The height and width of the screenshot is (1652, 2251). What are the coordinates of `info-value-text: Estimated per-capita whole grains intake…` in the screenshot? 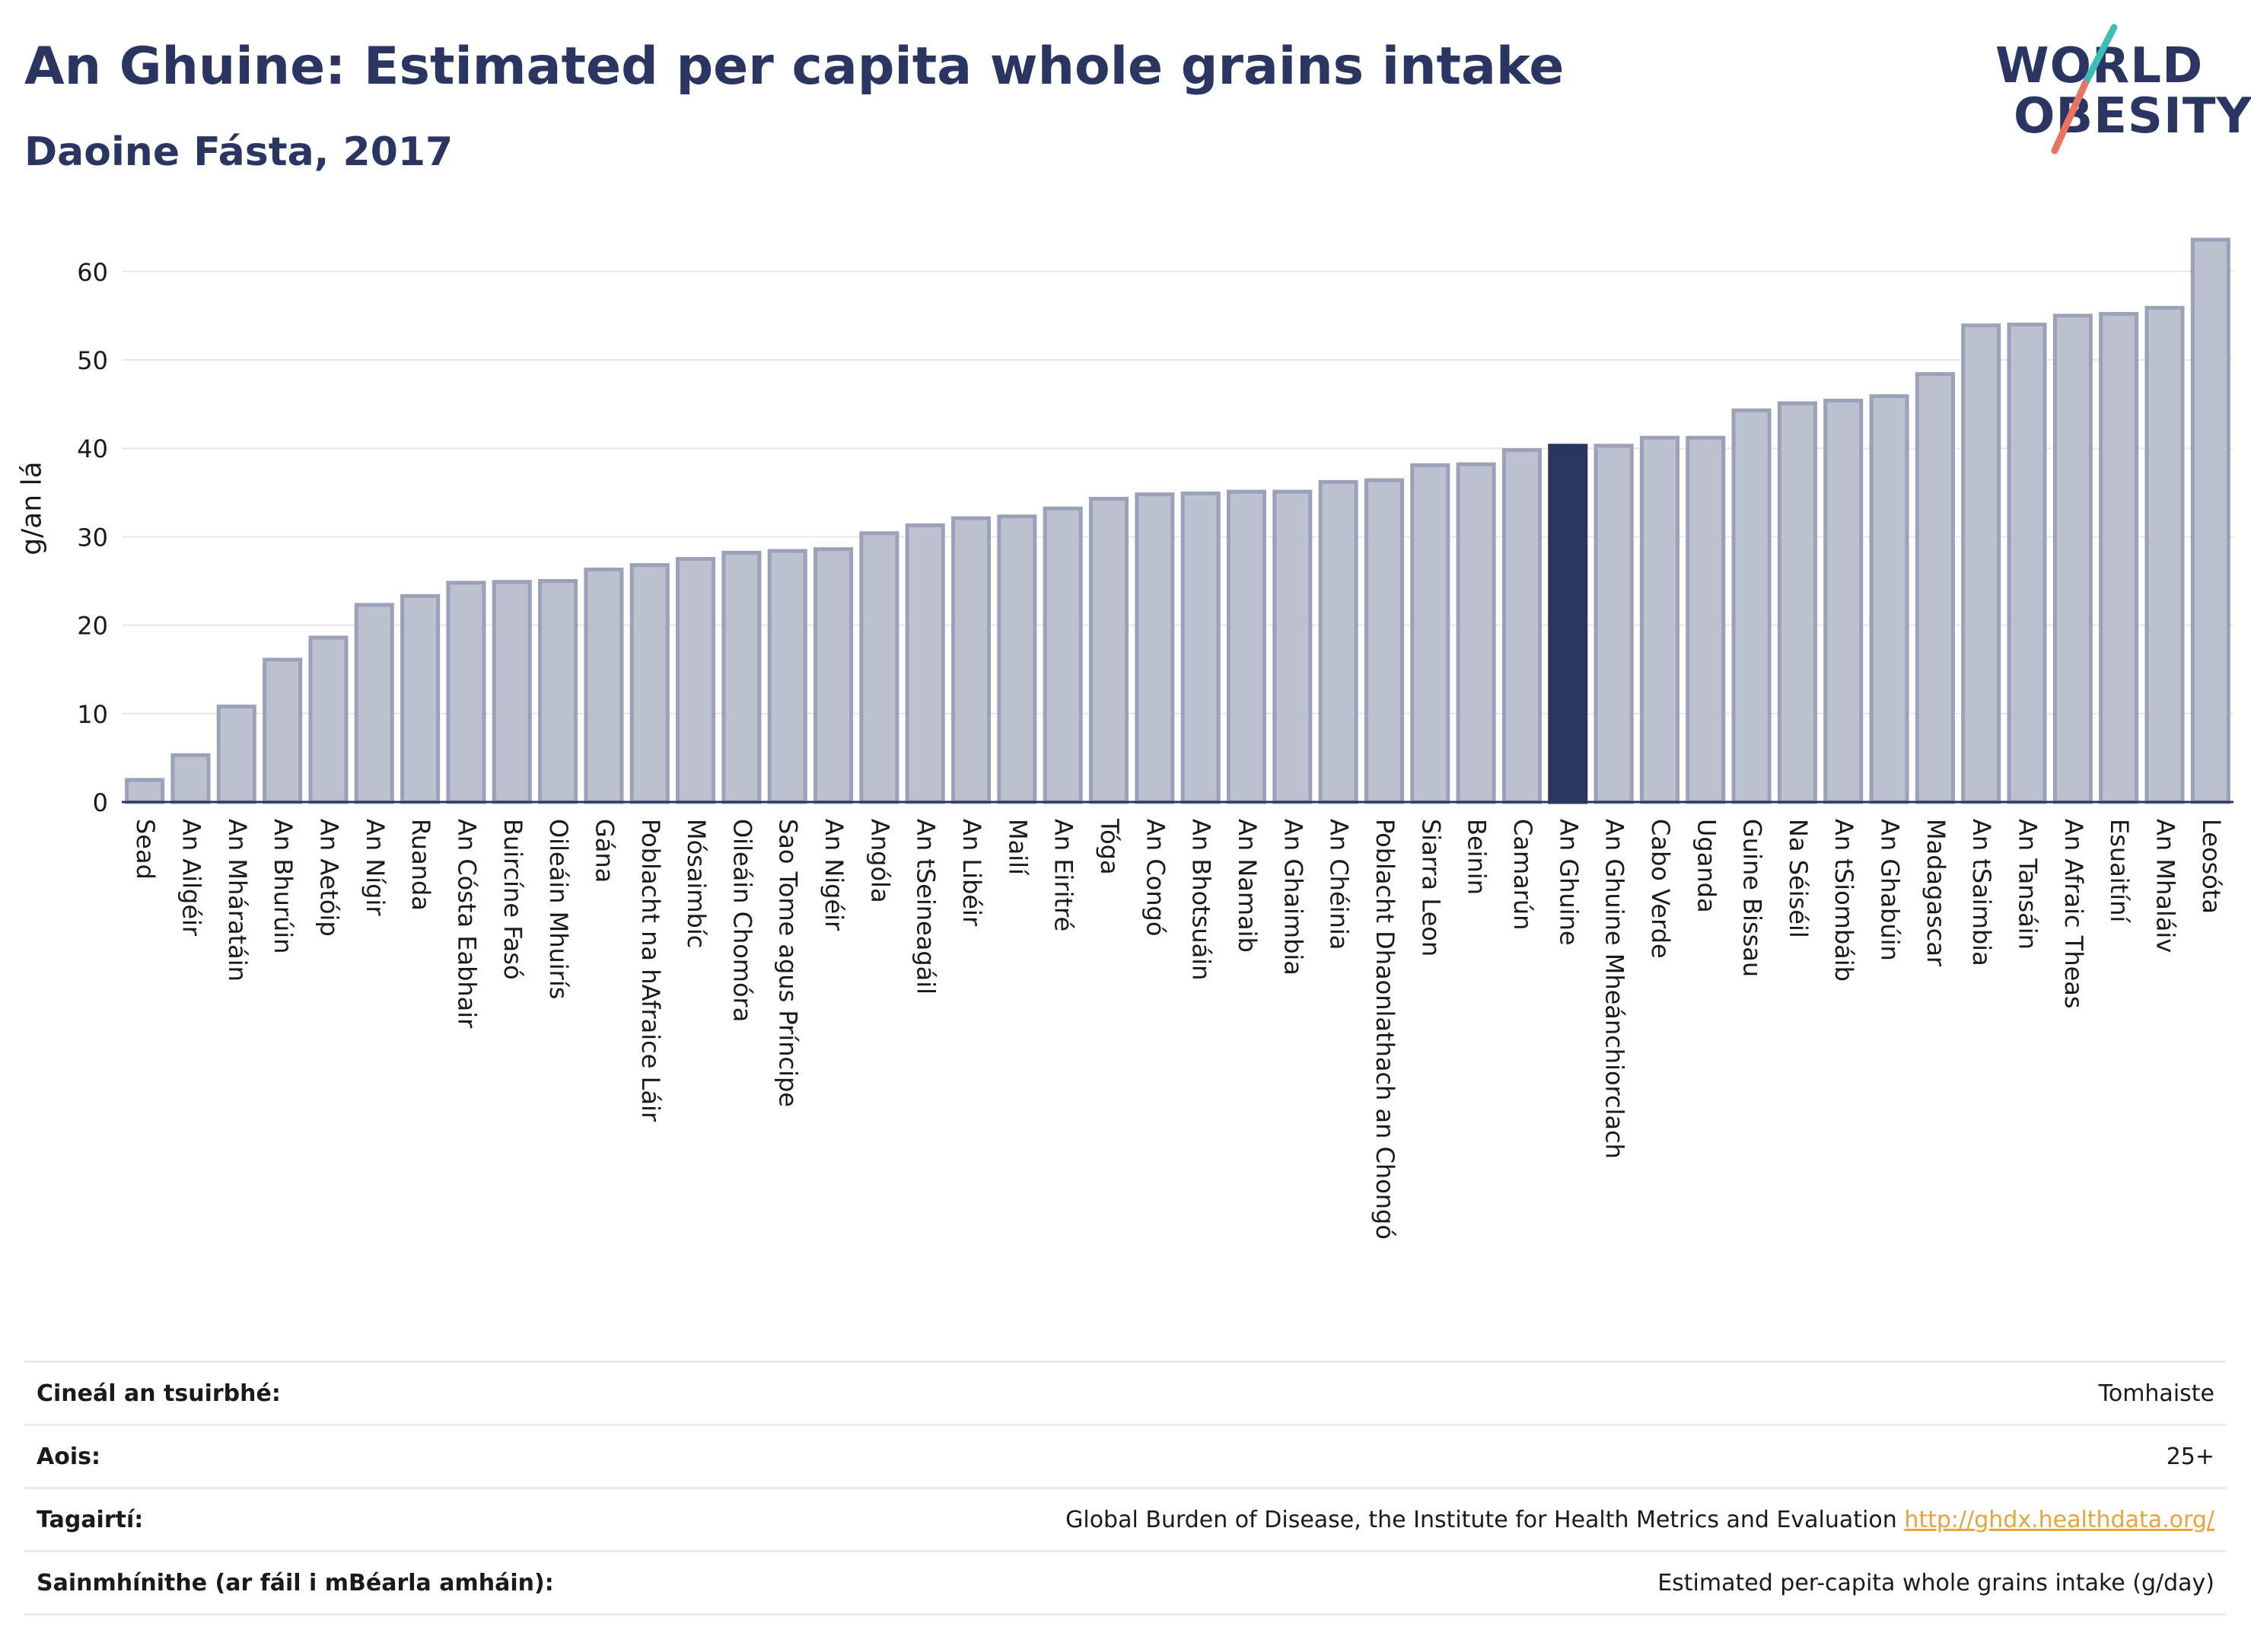 It's located at (1935, 1582).